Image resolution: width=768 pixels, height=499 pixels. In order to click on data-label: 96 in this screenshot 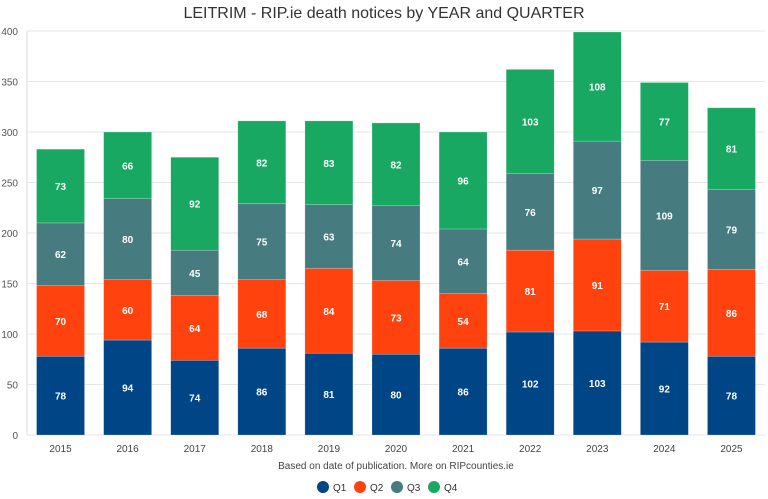, I will do `click(464, 181)`.